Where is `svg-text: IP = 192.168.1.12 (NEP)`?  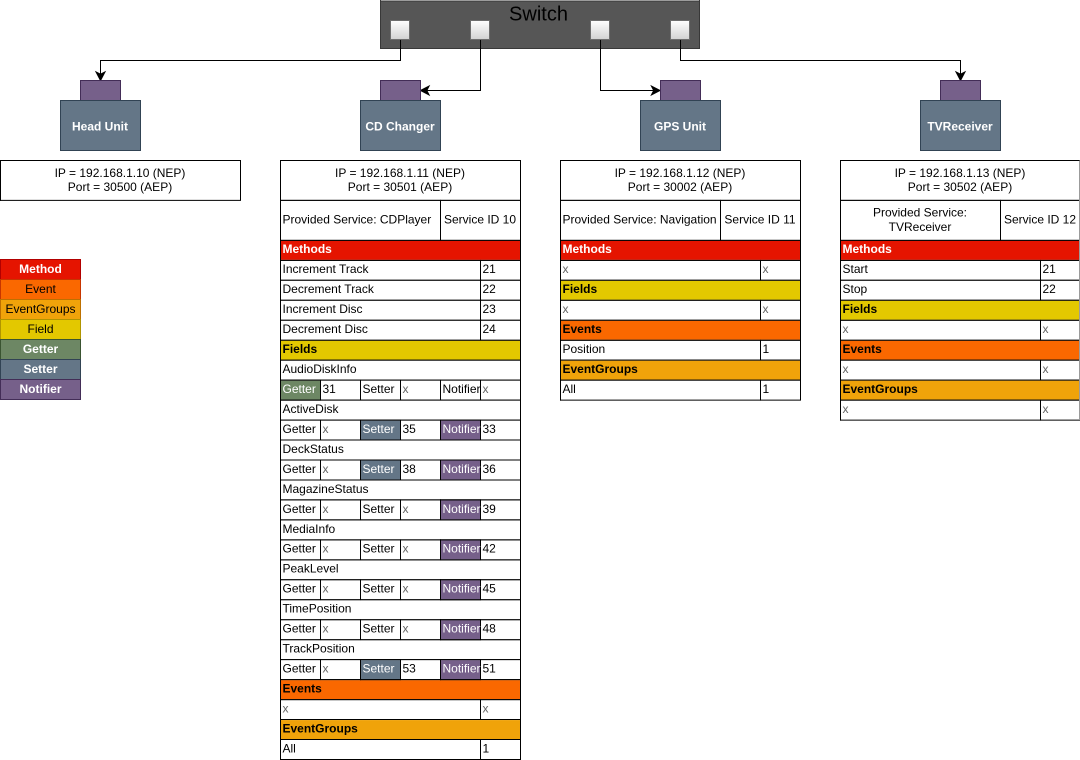
svg-text: IP = 192.168.1.12 (NEP) is located at coordinates (680, 173).